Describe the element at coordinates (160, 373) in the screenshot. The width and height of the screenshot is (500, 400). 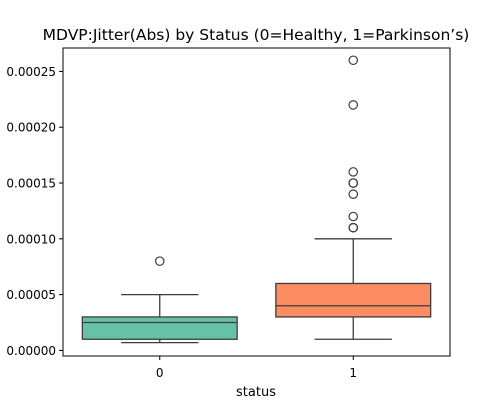
I see `x-tick-label: 0` at that location.